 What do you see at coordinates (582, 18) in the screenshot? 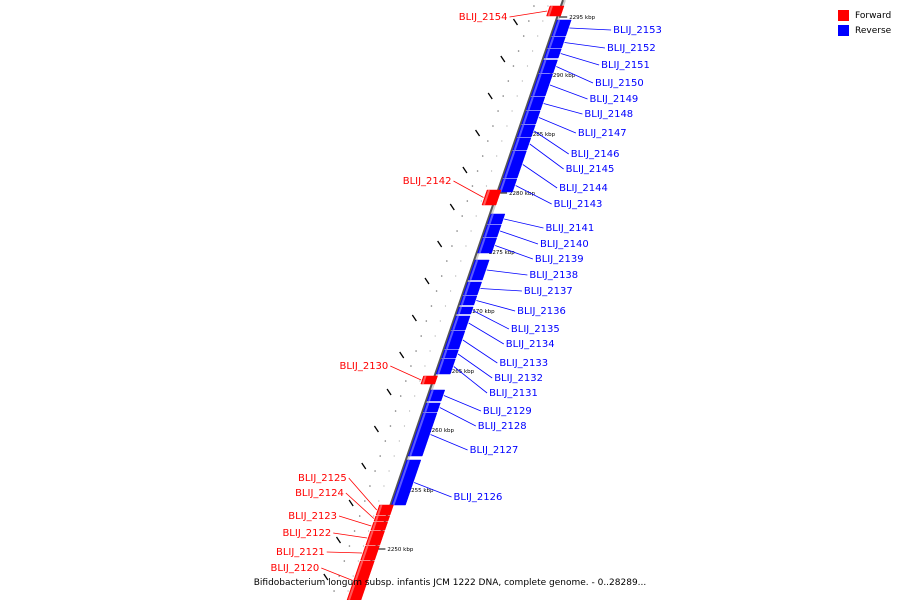
I see `tick-label: 2295 kbp` at bounding box center [582, 18].